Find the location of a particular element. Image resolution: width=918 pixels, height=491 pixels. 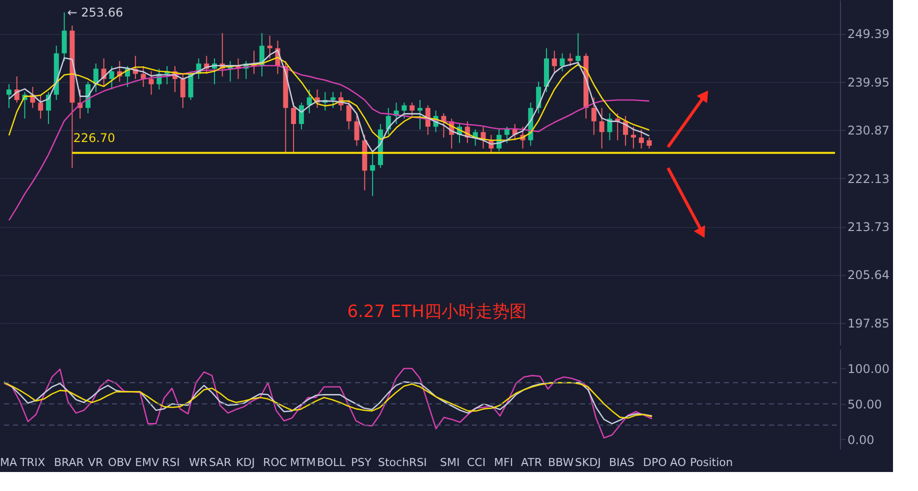

text: BOLL is located at coordinates (331, 462).